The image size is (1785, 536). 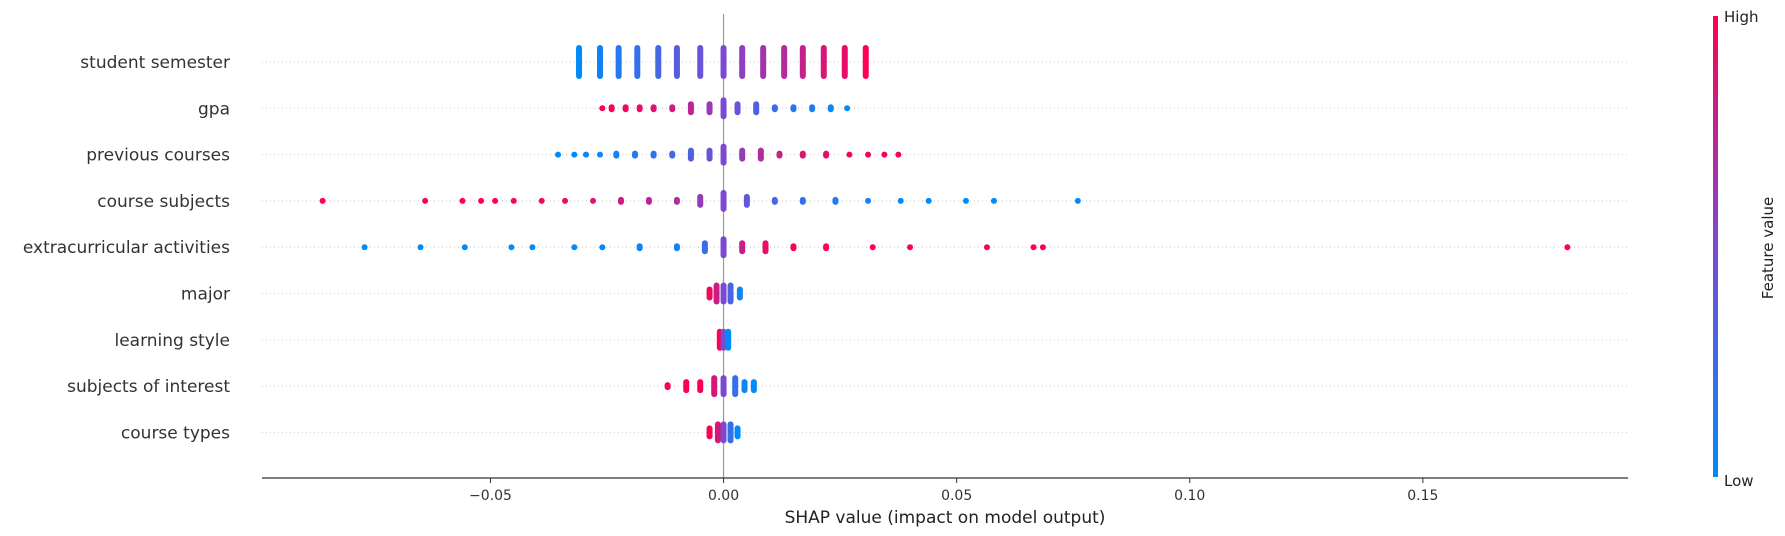 What do you see at coordinates (1741, 17) in the screenshot?
I see `colorbar-high-label: High` at bounding box center [1741, 17].